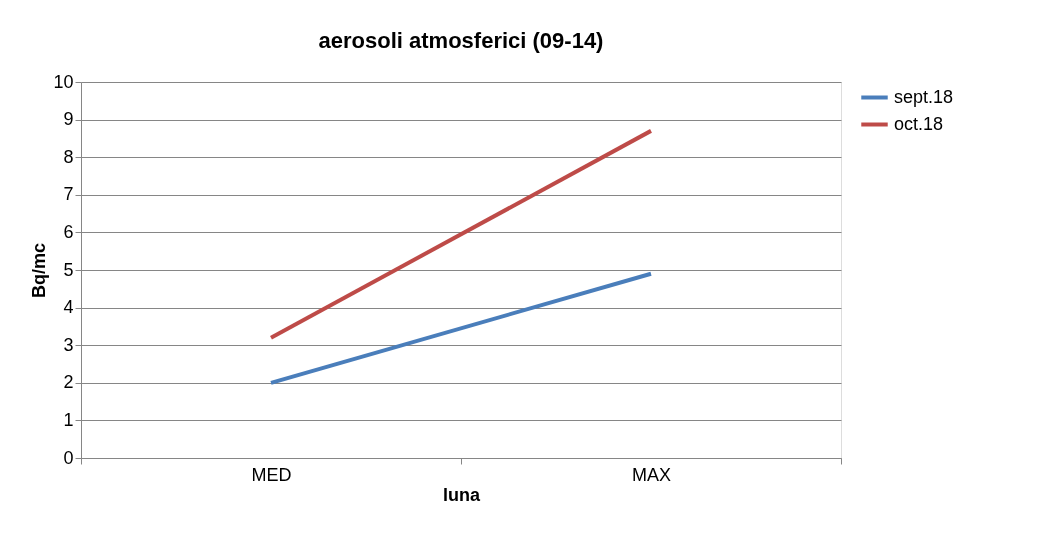  What do you see at coordinates (68, 231) in the screenshot?
I see `y-tick-label: 6` at bounding box center [68, 231].